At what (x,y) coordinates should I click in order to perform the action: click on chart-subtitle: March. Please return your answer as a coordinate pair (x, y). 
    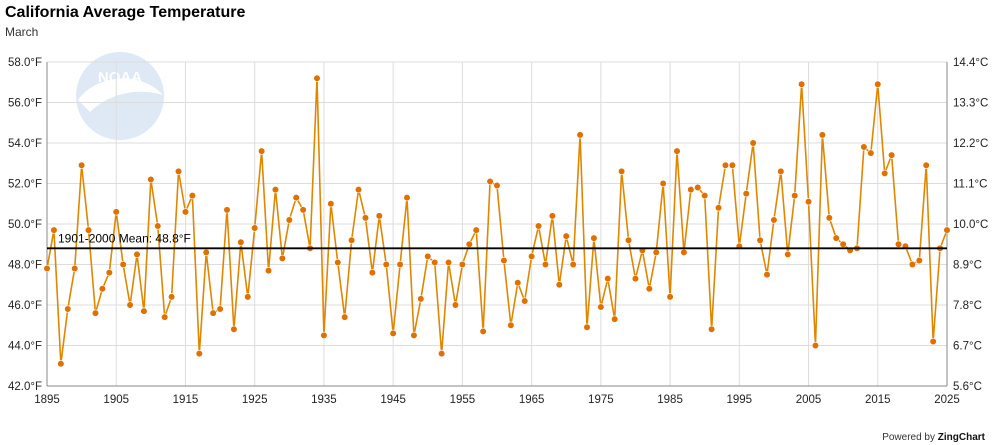
    Looking at the image, I should click on (22, 32).